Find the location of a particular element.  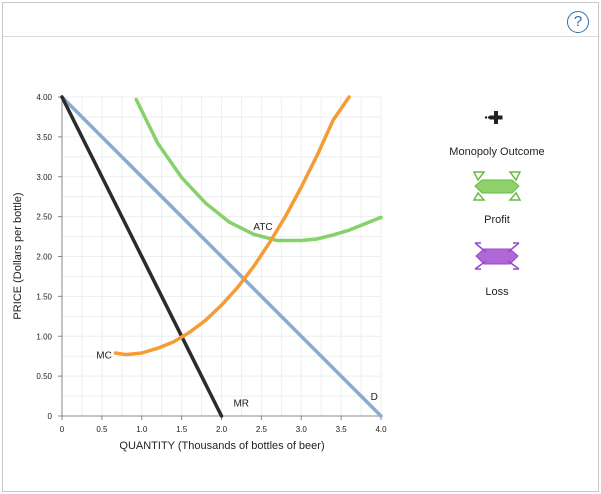

plus-icon is located at coordinates (493, 117).